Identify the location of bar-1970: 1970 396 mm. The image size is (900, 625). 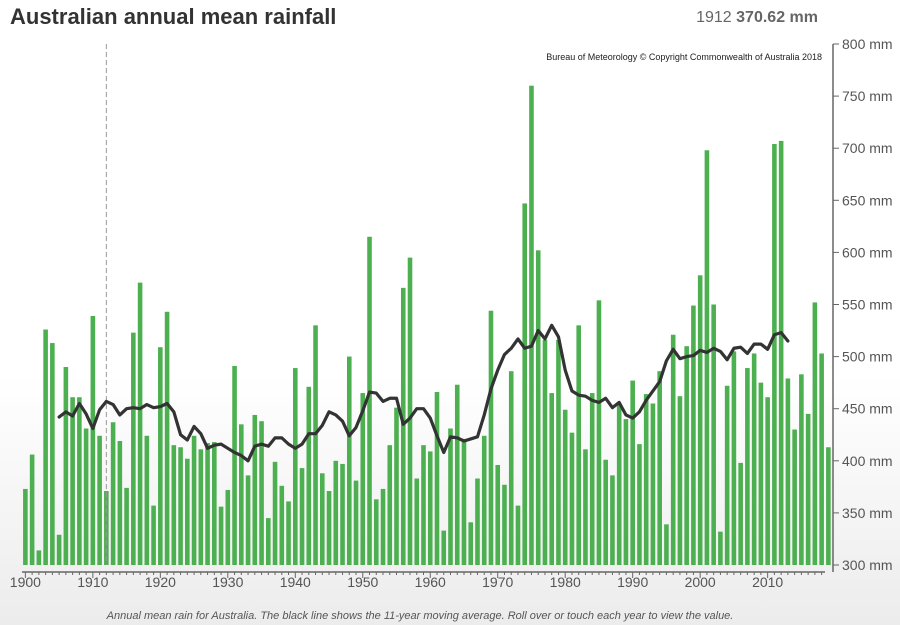
(498, 514).